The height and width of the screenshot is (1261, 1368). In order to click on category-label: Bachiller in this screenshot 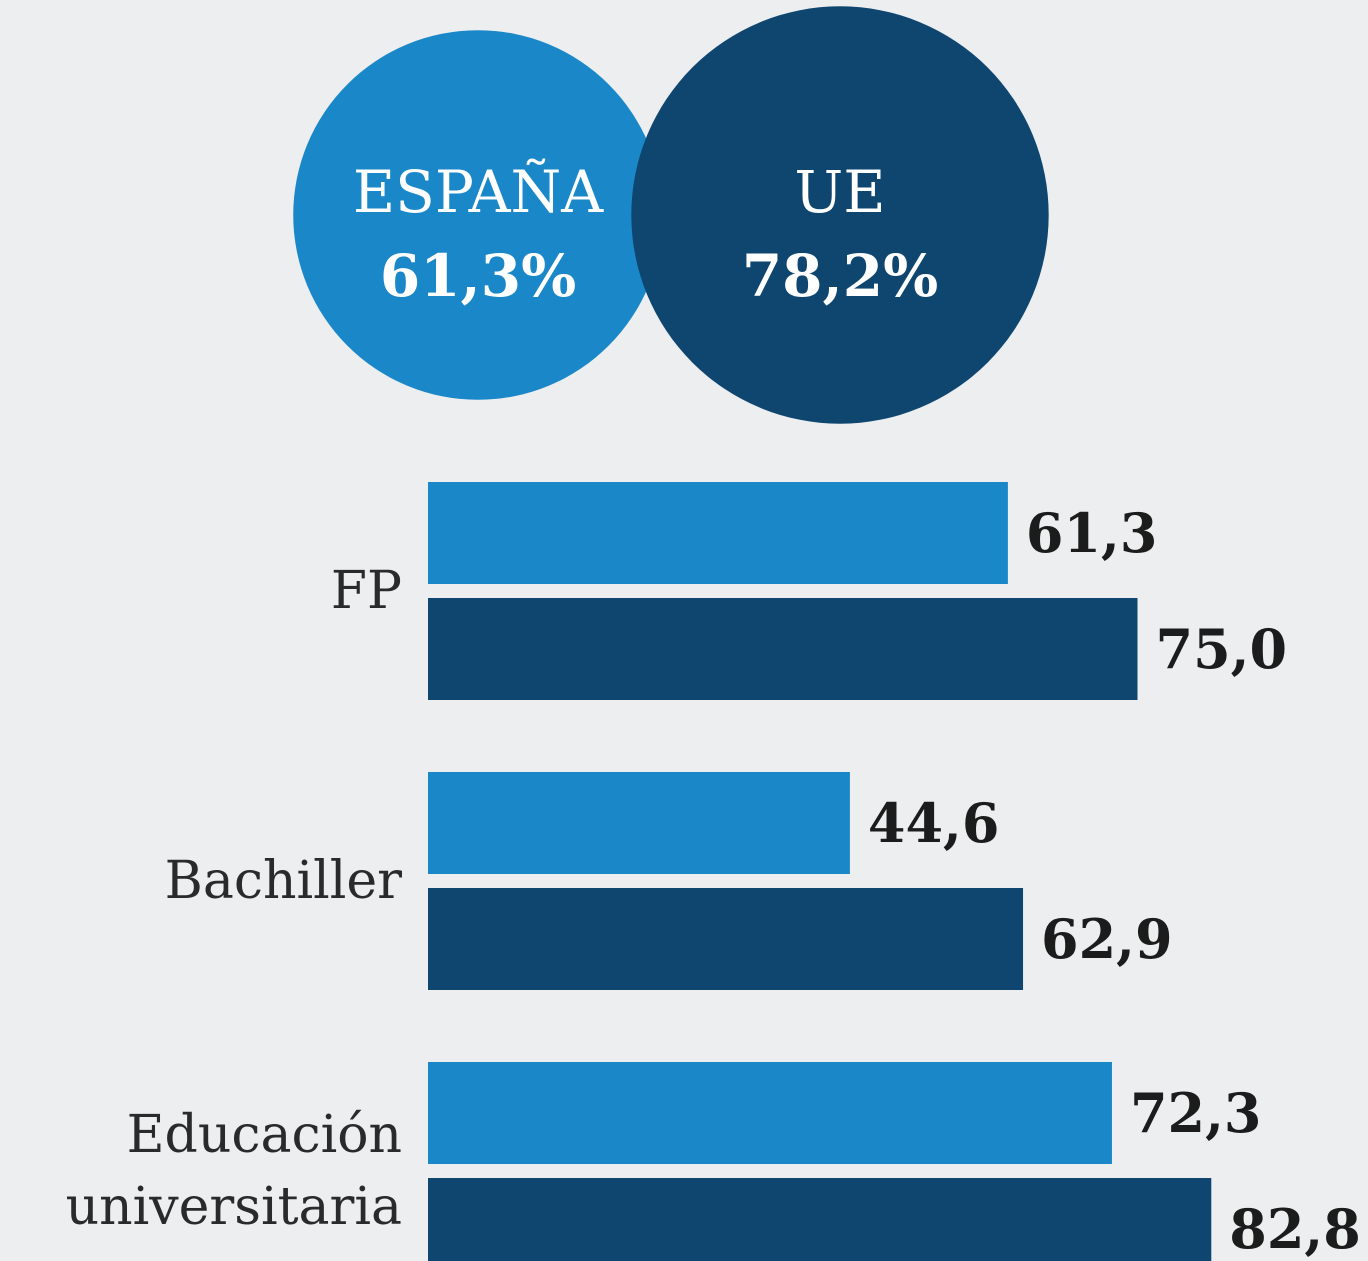, I will do `click(283, 881)`.